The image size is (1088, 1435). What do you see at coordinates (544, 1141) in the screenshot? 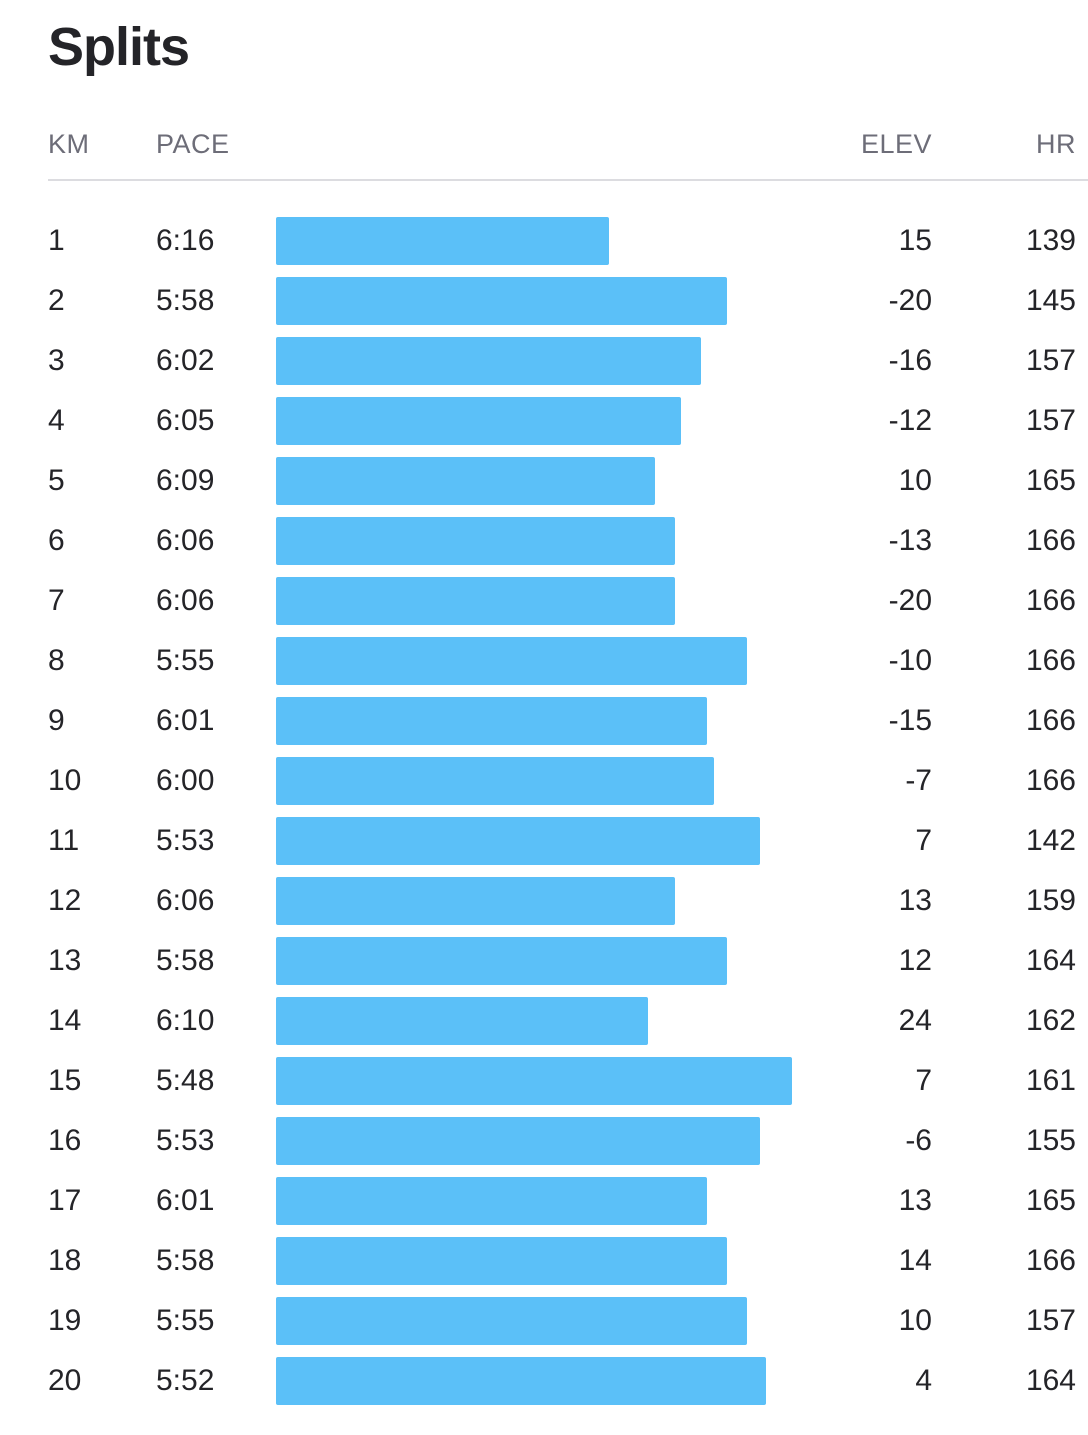
I see `split-row: 16 5:53 -6 155` at bounding box center [544, 1141].